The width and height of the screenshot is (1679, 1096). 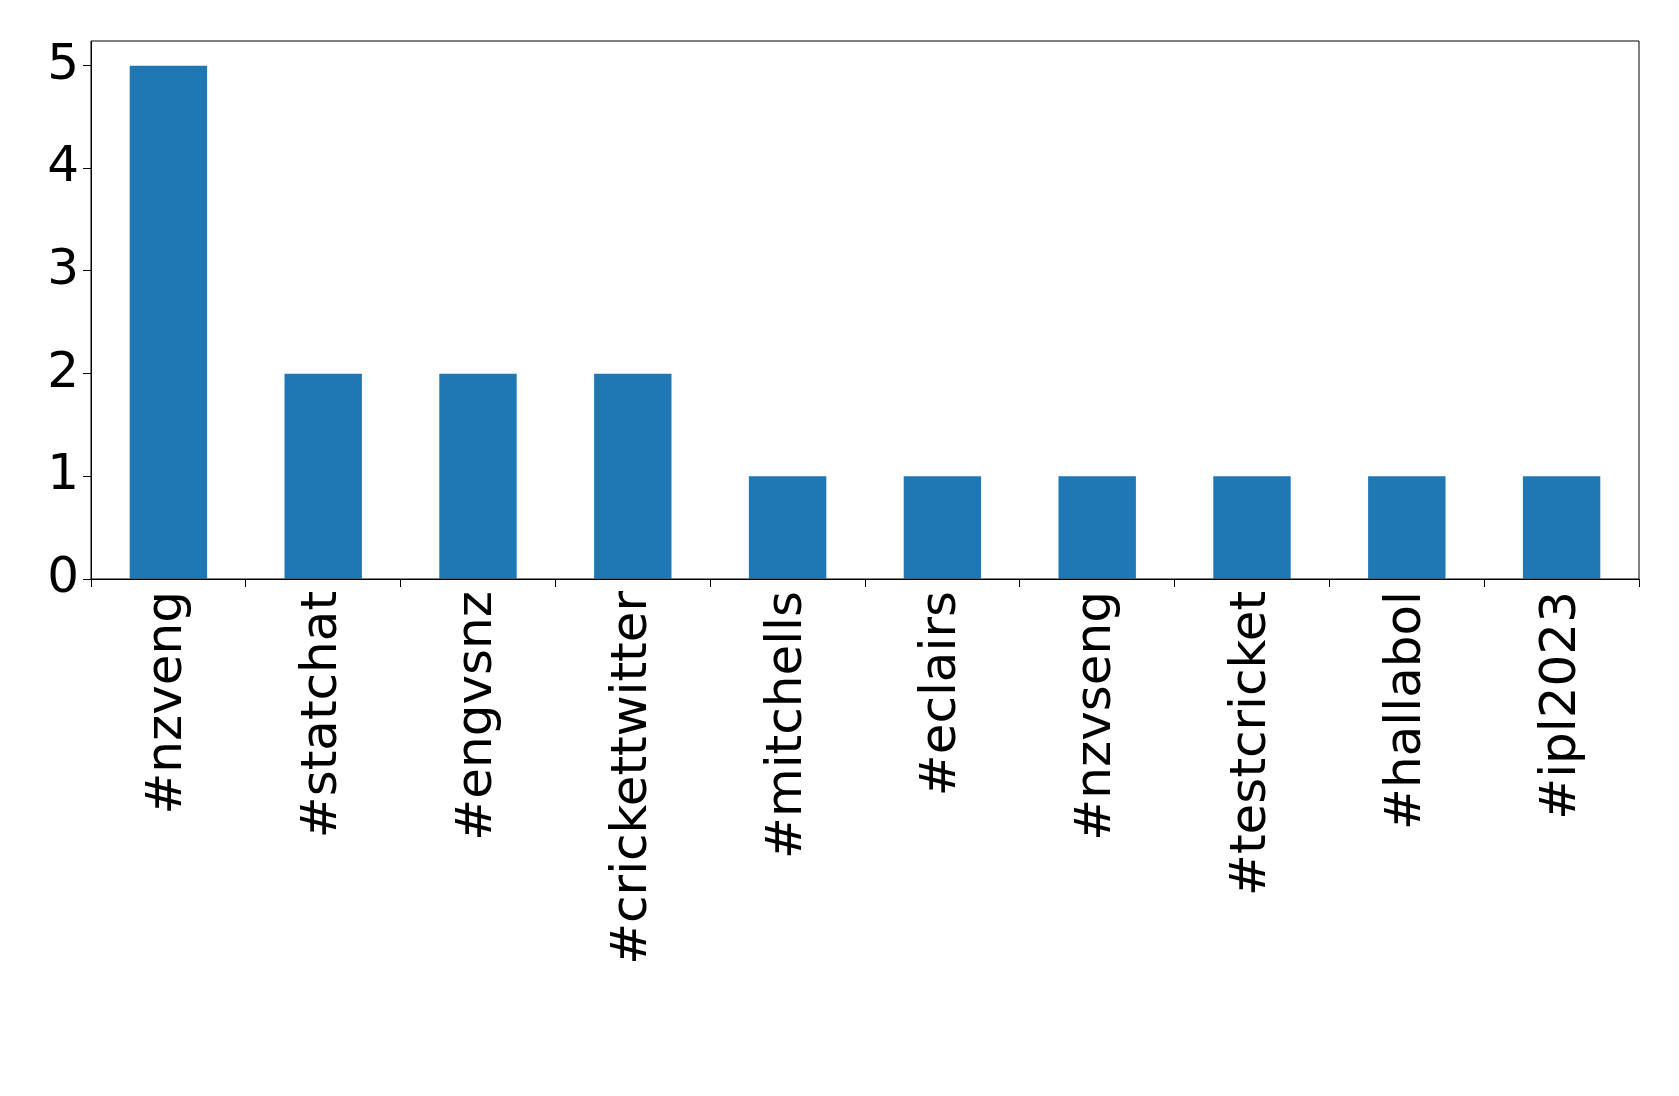 What do you see at coordinates (938, 694) in the screenshot?
I see `x-tick-label: #eclairs` at bounding box center [938, 694].